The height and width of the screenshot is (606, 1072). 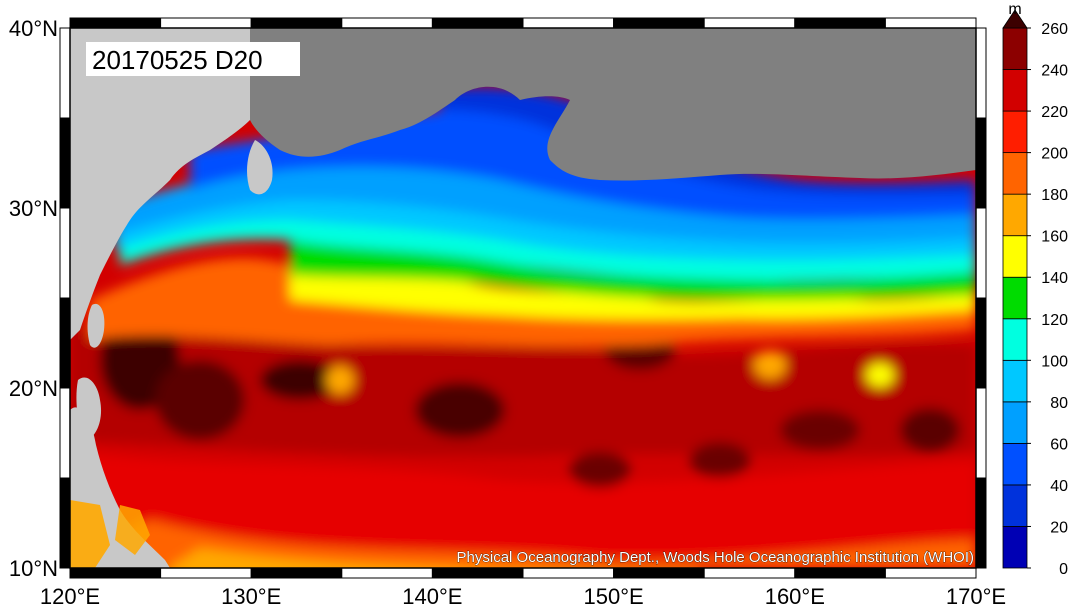 What do you see at coordinates (212, 101) in the screenshot?
I see `land-korea` at bounding box center [212, 101].